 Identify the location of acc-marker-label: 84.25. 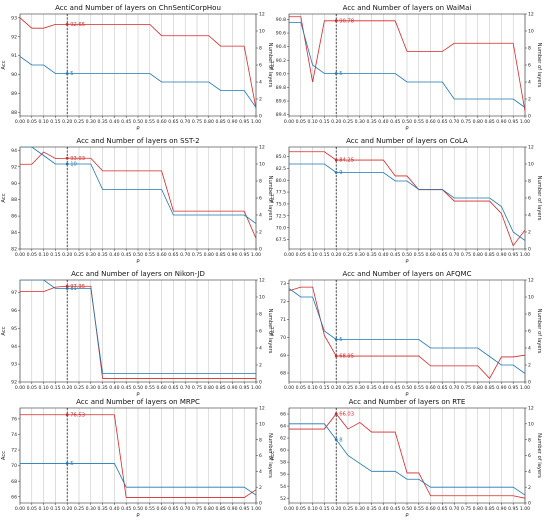
(346, 161).